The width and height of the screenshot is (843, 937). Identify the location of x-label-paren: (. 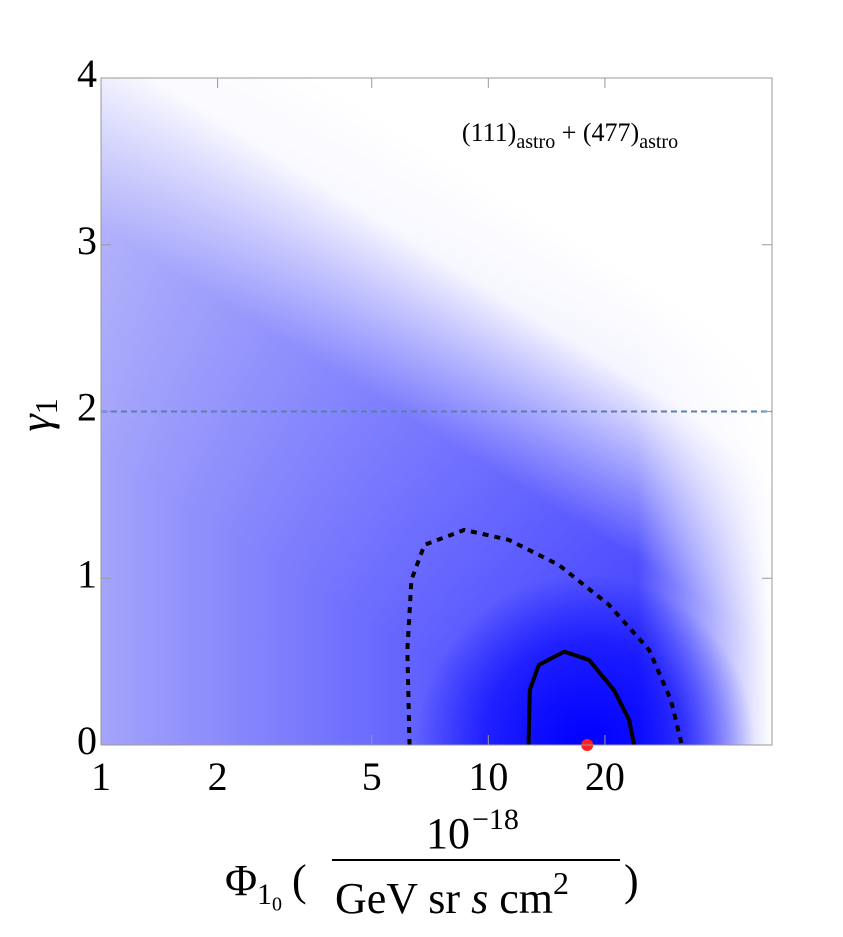
(299, 880).